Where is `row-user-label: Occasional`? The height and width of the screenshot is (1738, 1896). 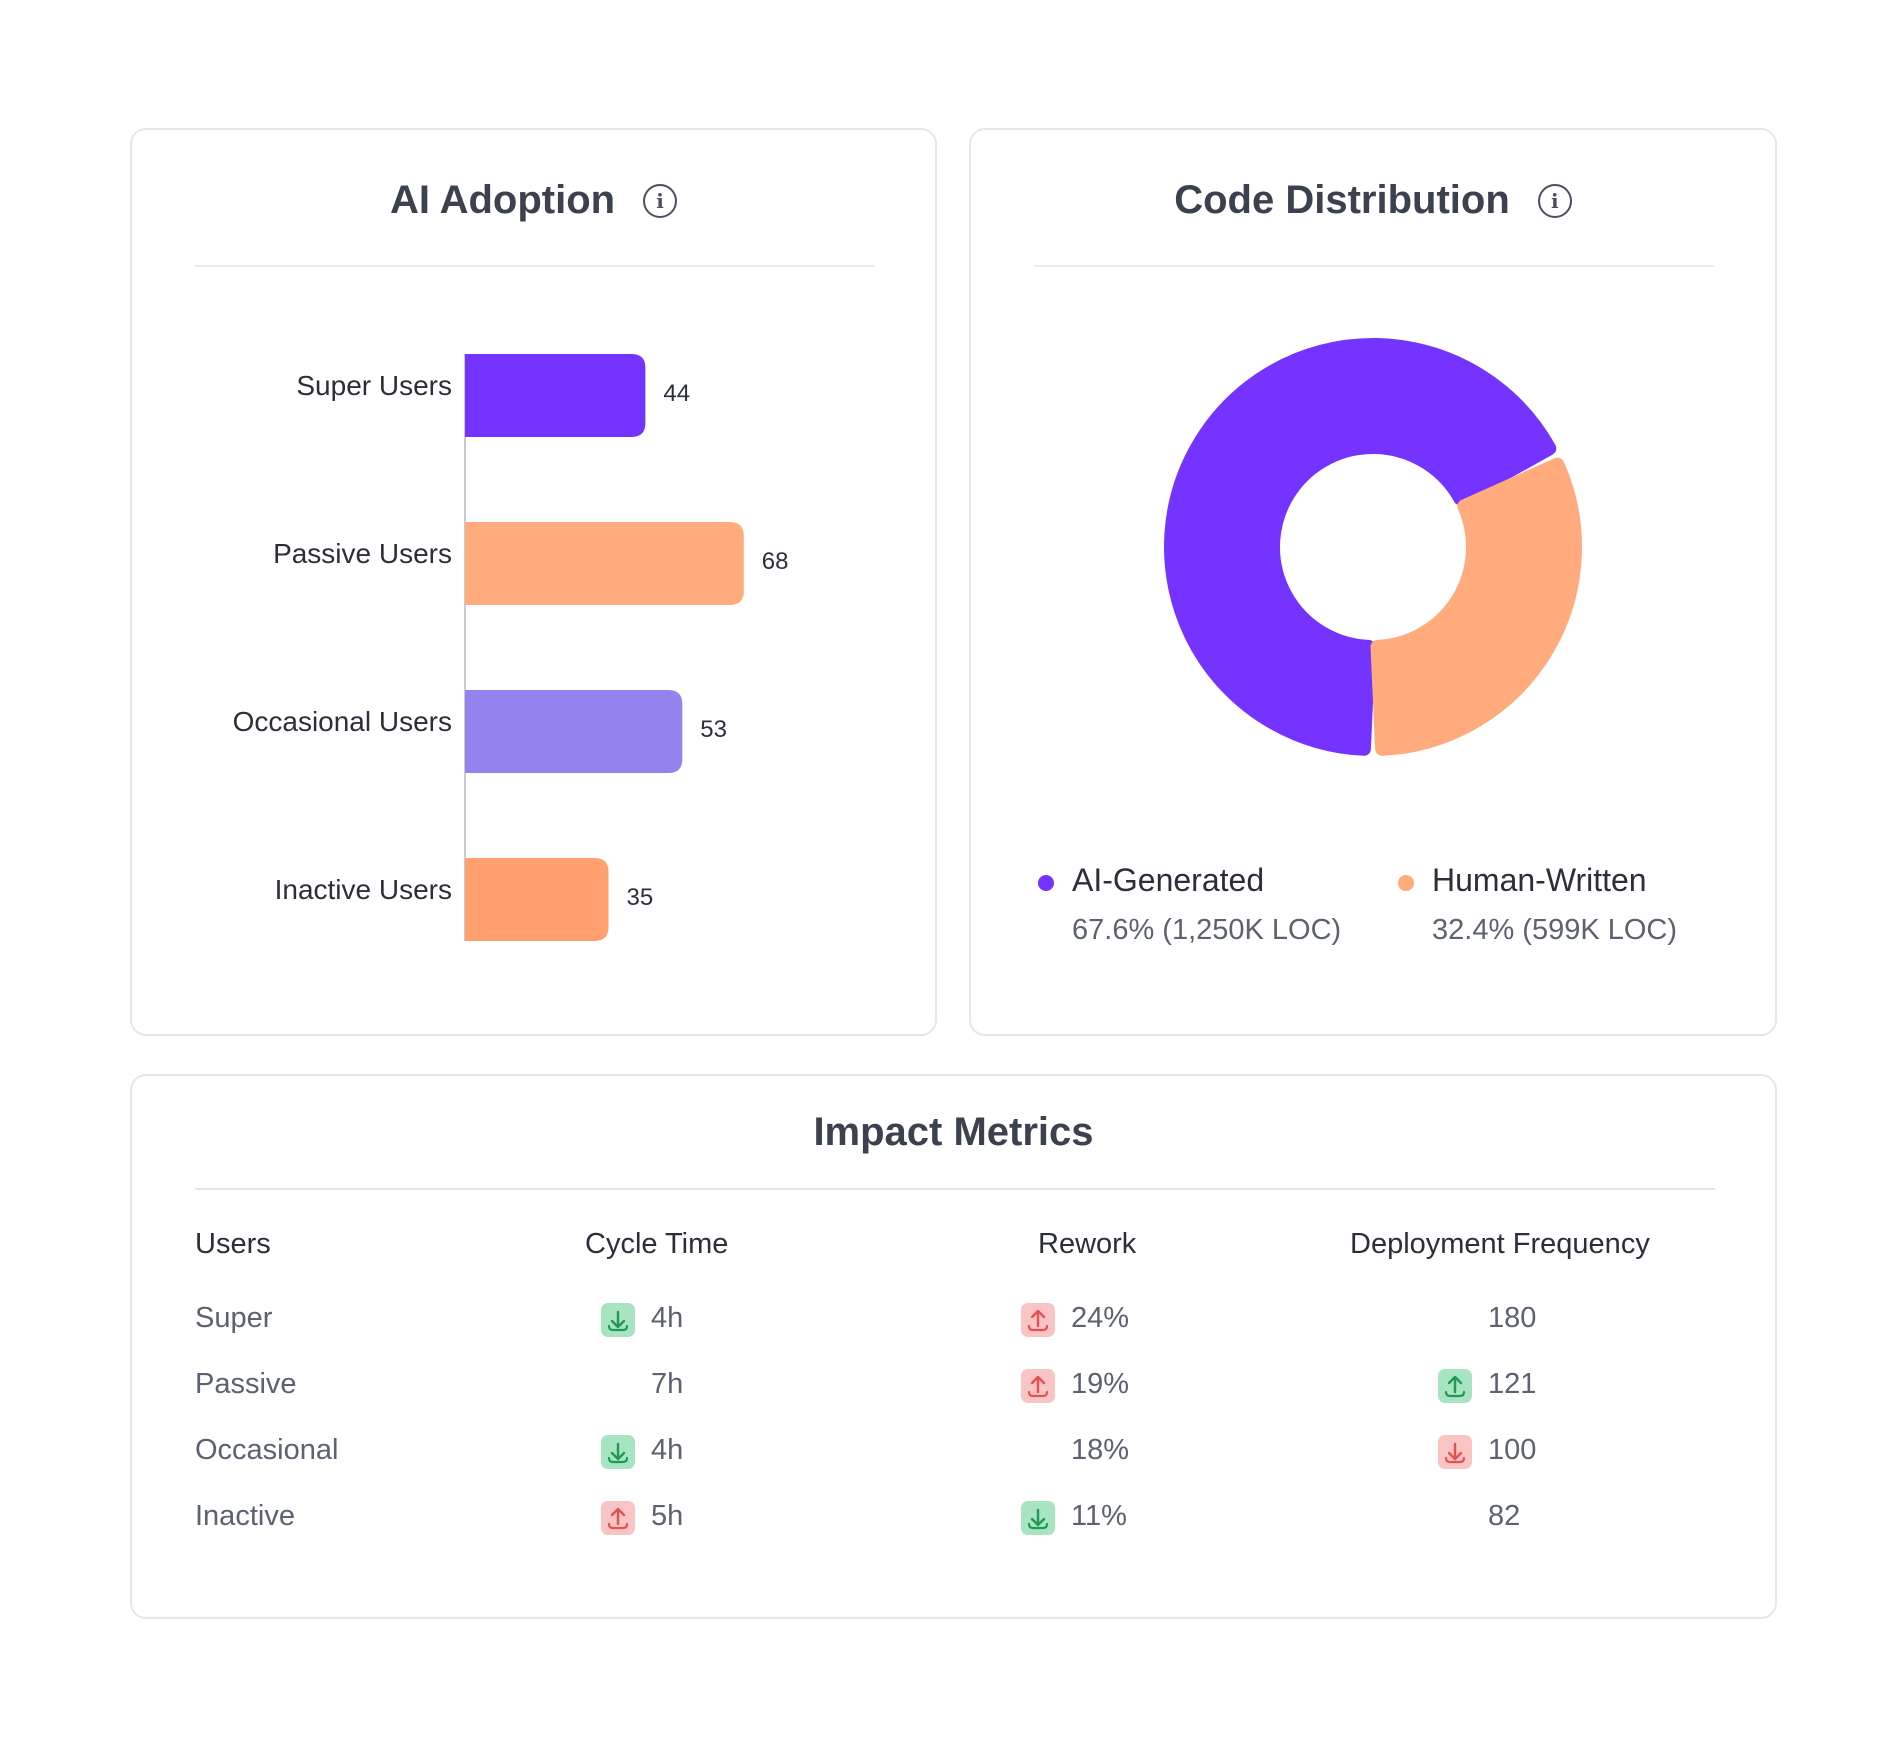
row-user-label: Occasional is located at coordinates (267, 1450).